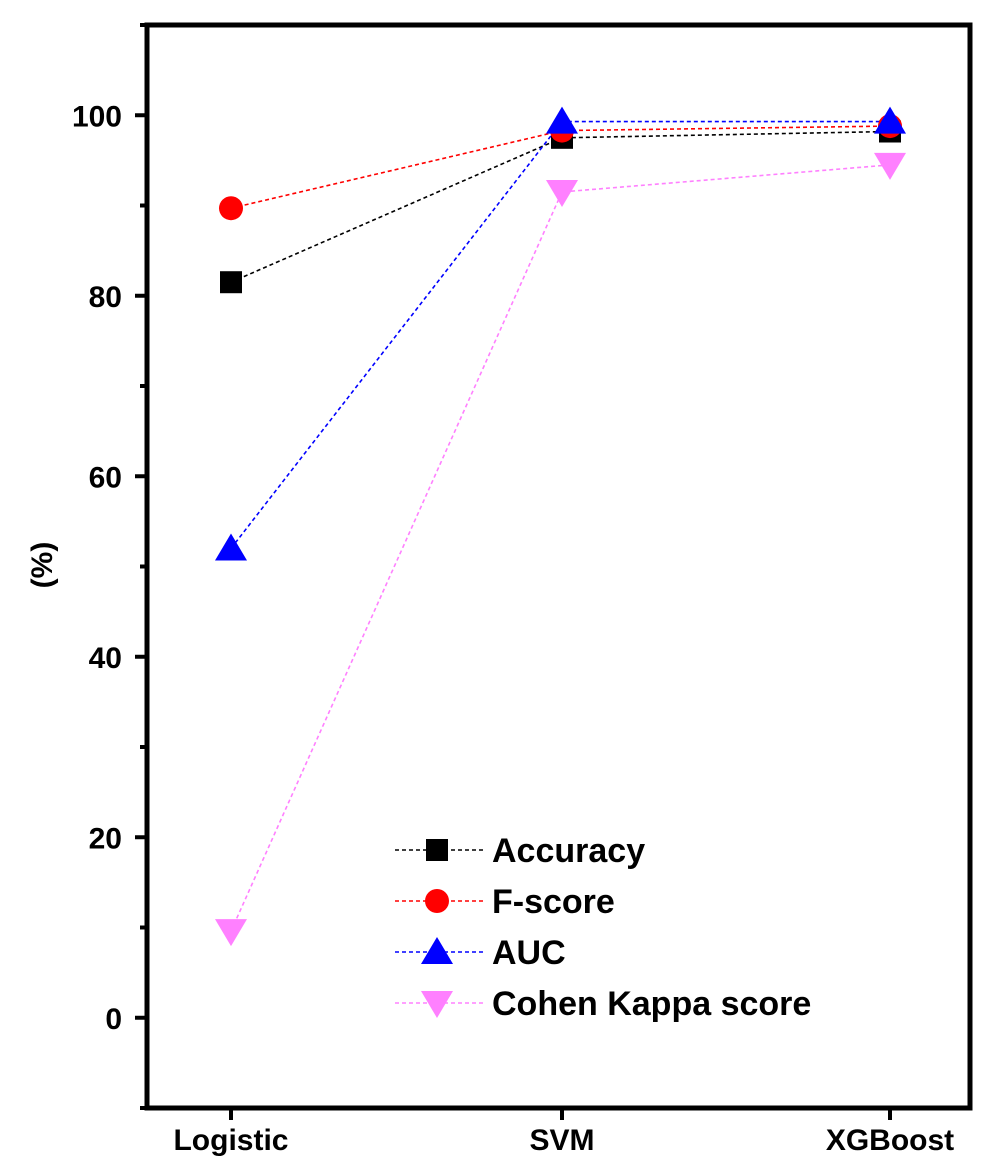 The width and height of the screenshot is (998, 1167). Describe the element at coordinates (230, 1140) in the screenshot. I see `x-tick-label: Logistic` at that location.